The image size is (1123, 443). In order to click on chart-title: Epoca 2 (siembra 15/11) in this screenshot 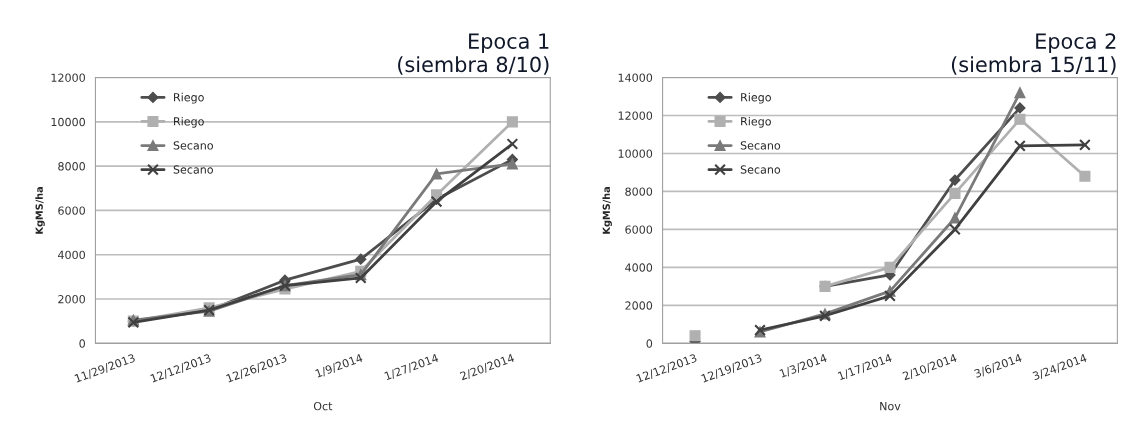, I will do `click(1033, 54)`.